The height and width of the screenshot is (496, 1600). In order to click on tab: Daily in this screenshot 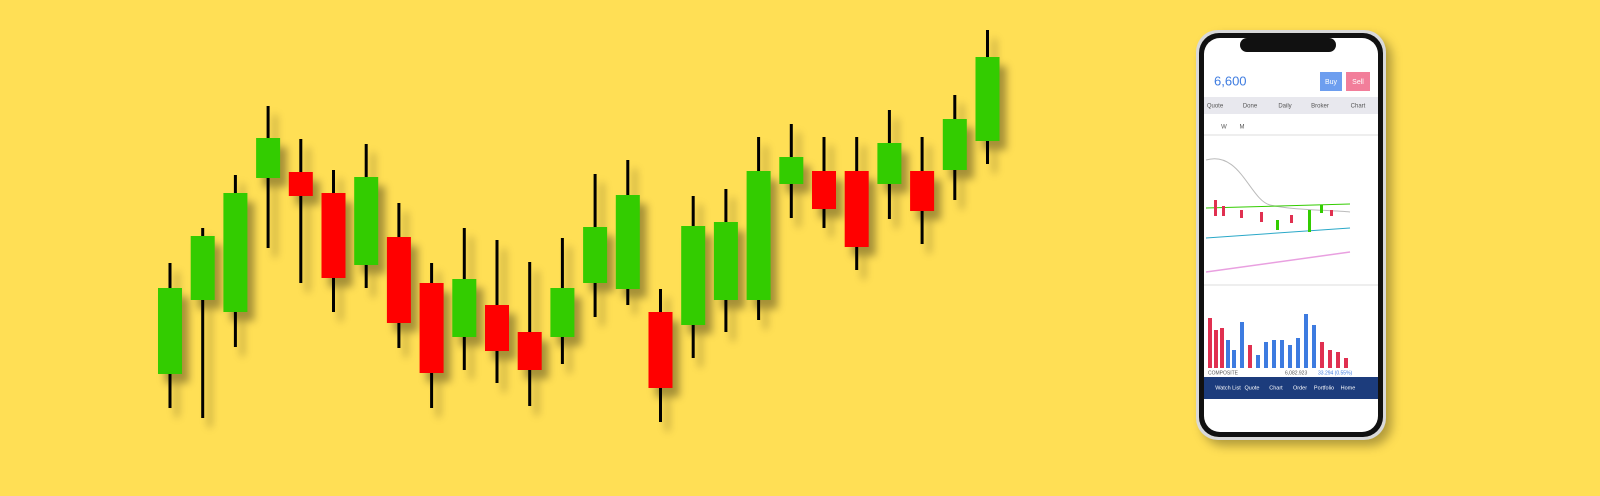, I will do `click(1284, 107)`.